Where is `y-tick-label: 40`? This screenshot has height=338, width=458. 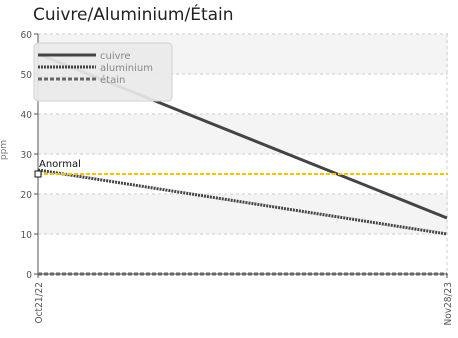 y-tick-label: 40 is located at coordinates (27, 115).